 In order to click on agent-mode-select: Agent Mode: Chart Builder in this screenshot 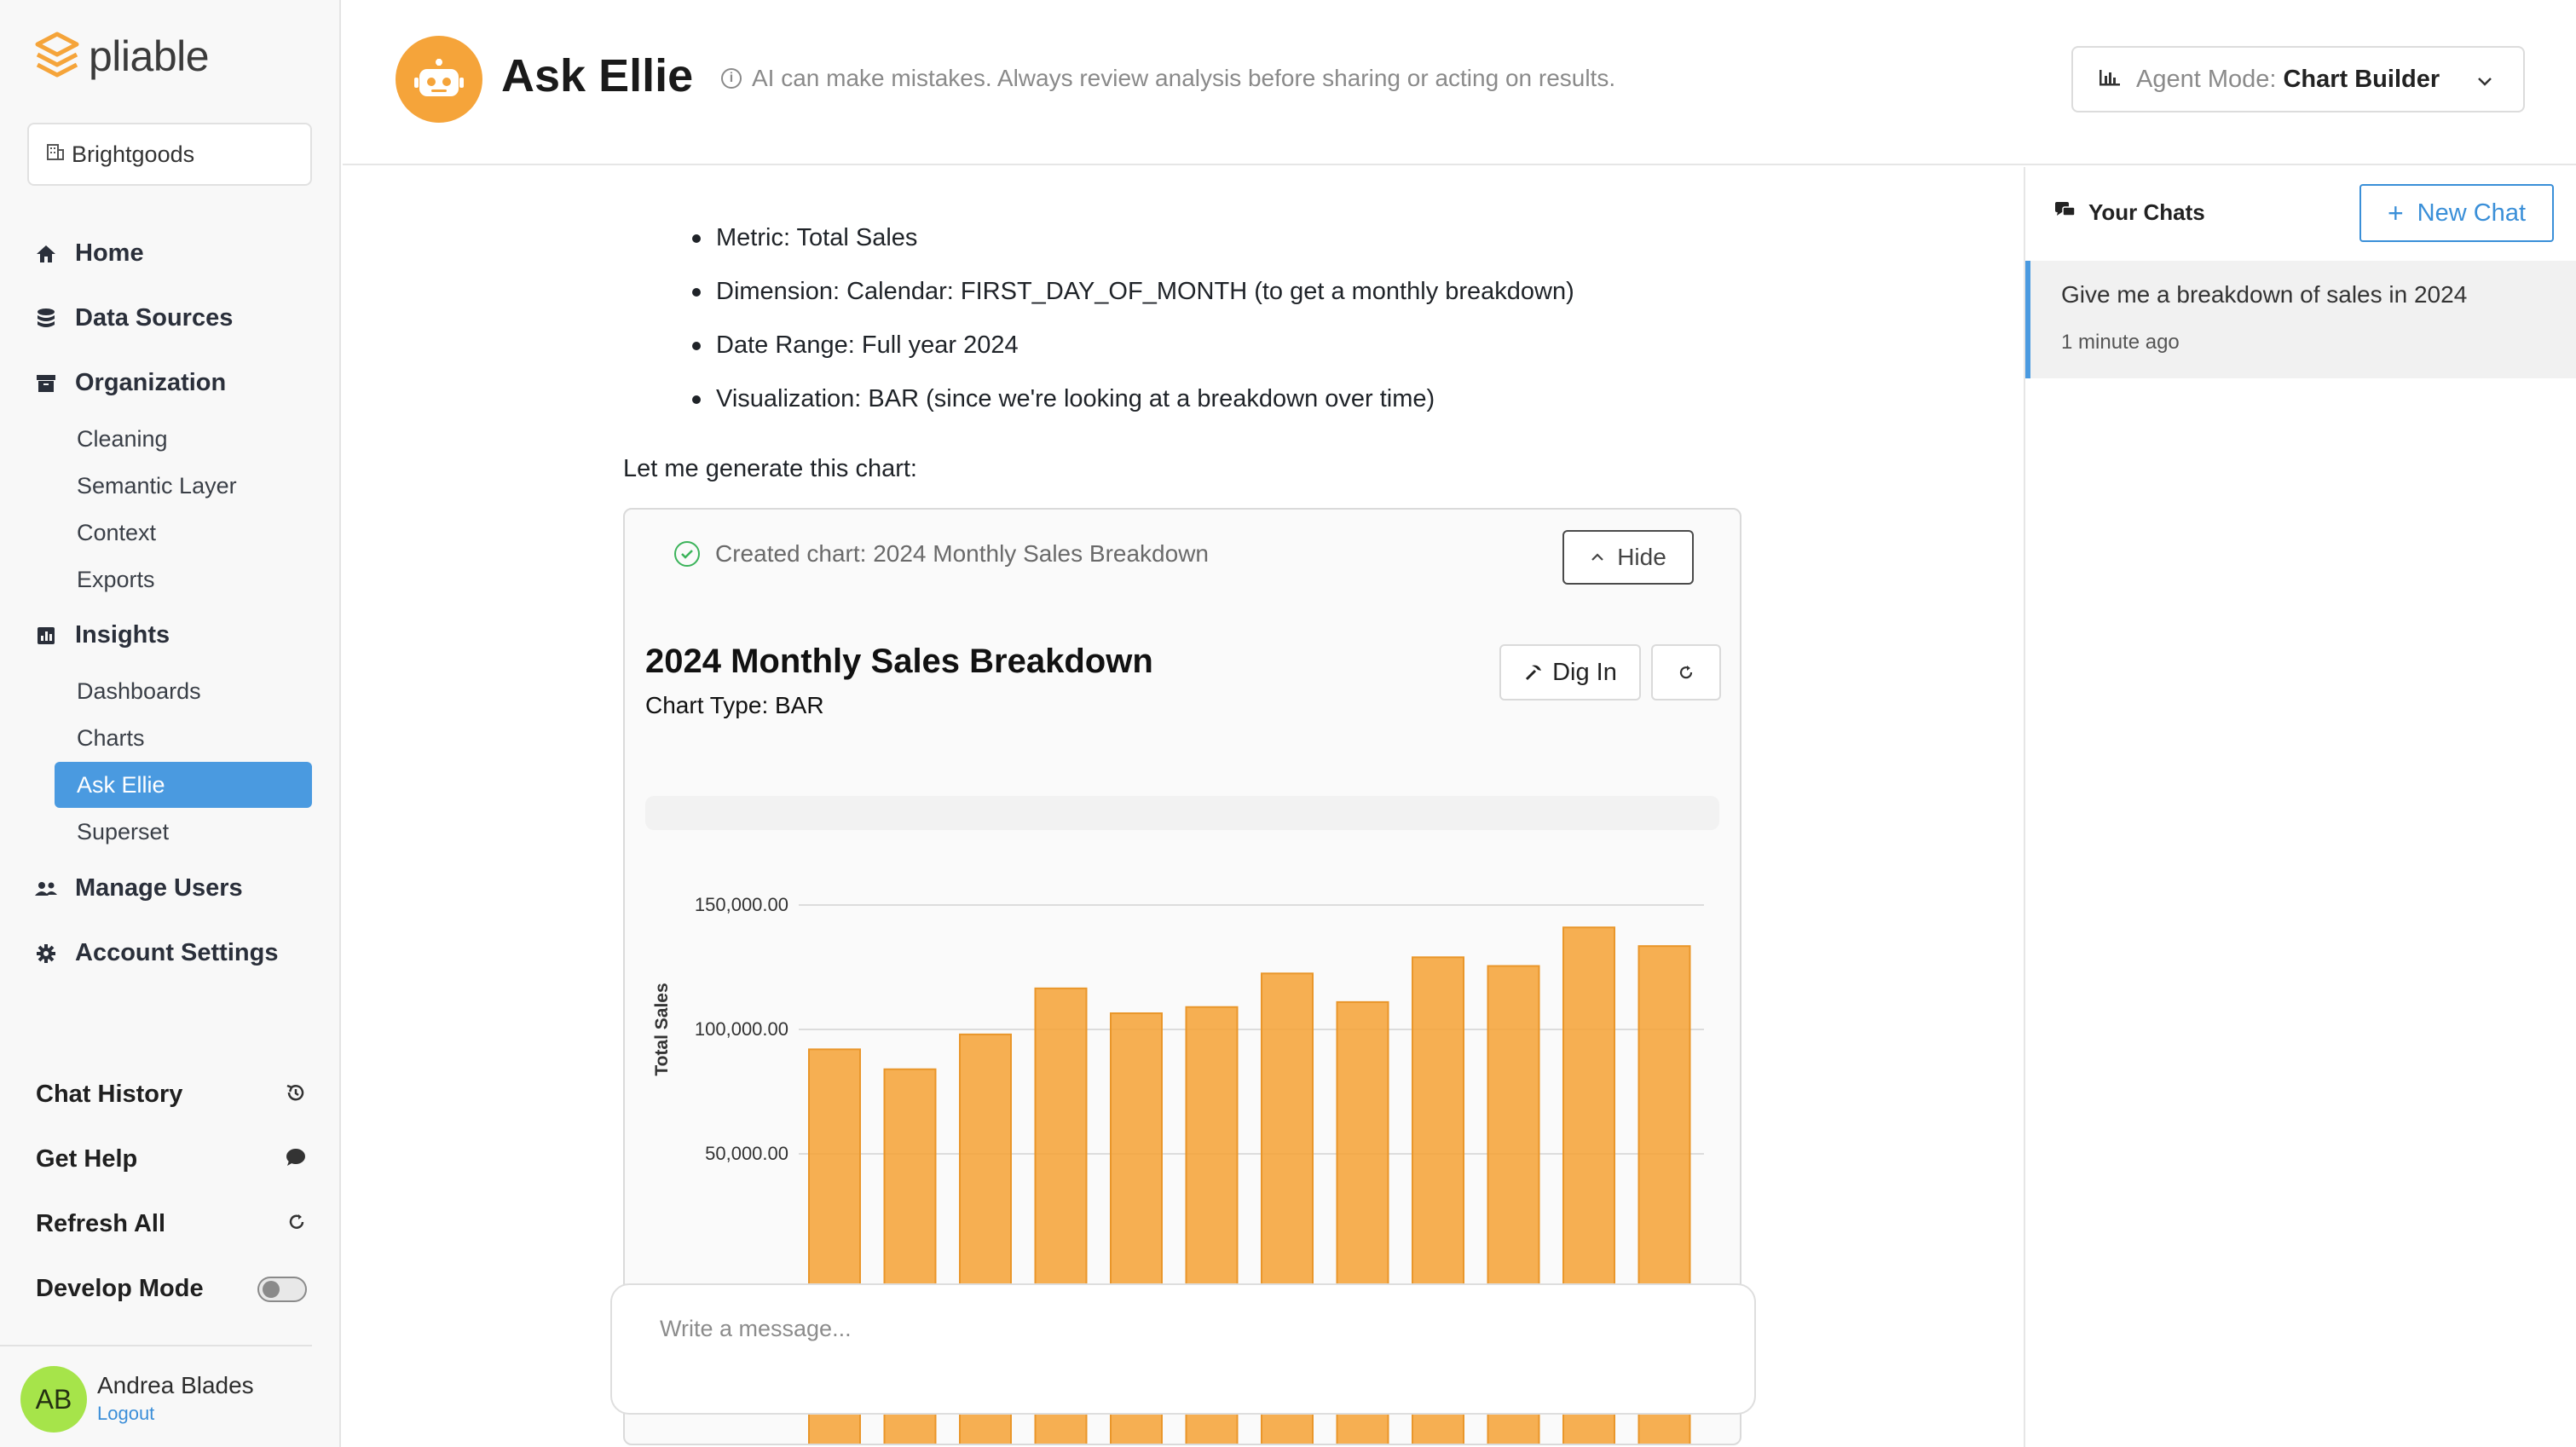, I will do `click(2298, 79)`.